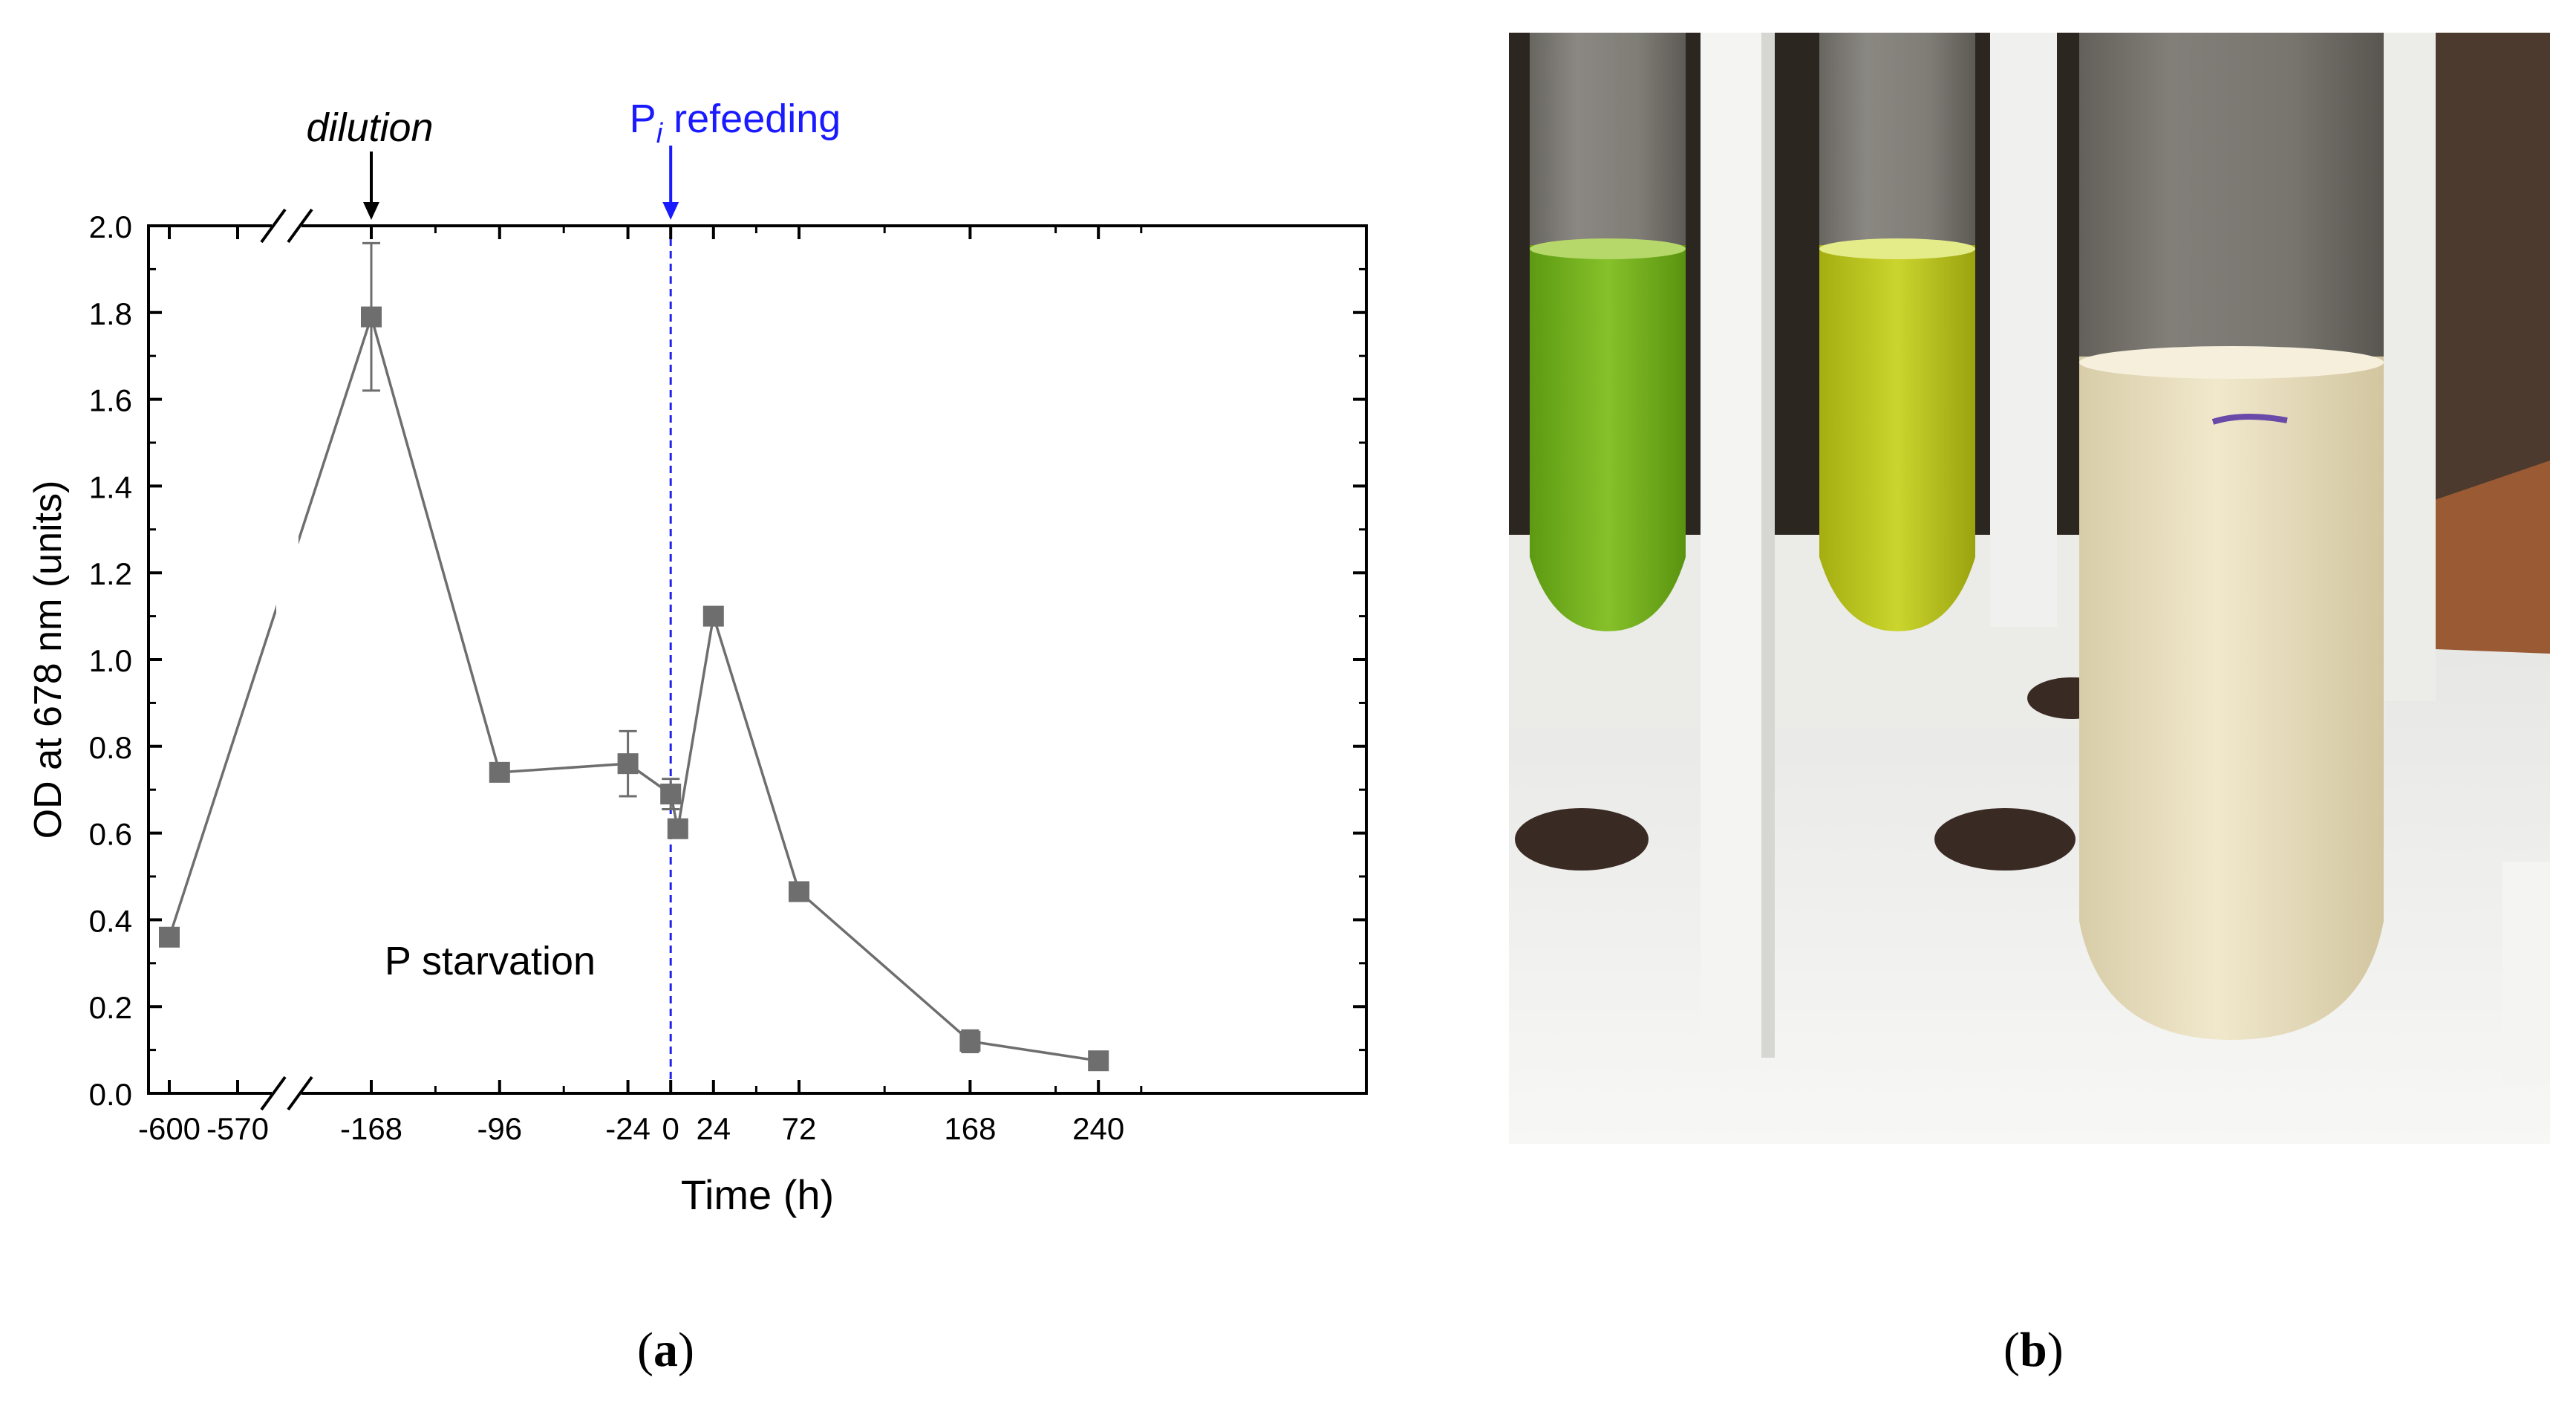 The height and width of the screenshot is (1409, 2576). I want to click on photo-tube-2-meniscus, so click(1897, 248).